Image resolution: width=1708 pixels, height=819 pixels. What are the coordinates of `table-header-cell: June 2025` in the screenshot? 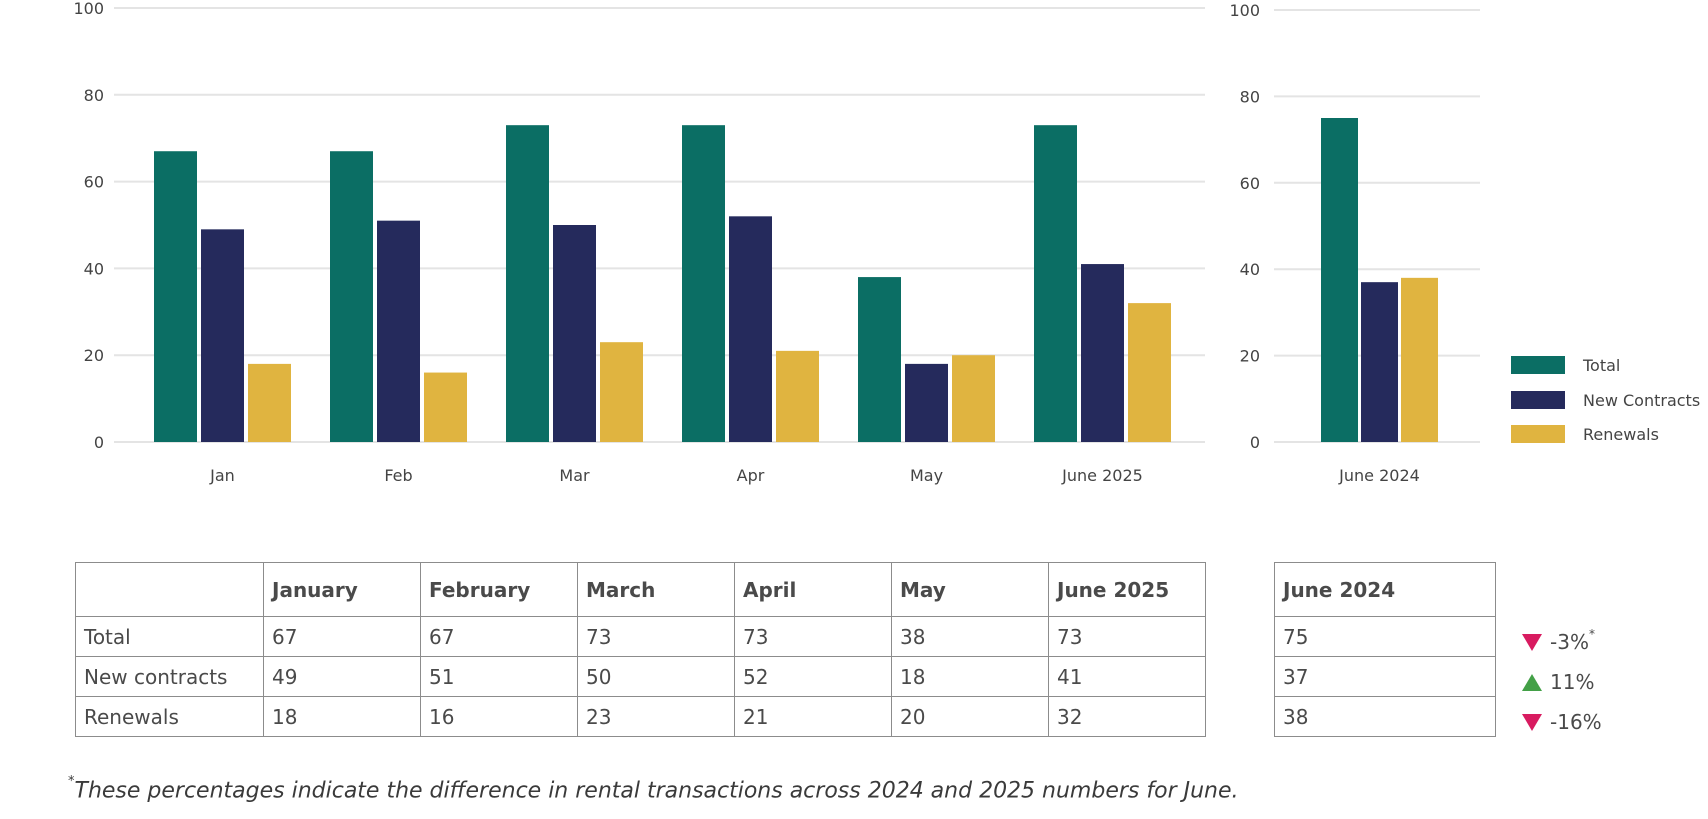 It's located at (1127, 589).